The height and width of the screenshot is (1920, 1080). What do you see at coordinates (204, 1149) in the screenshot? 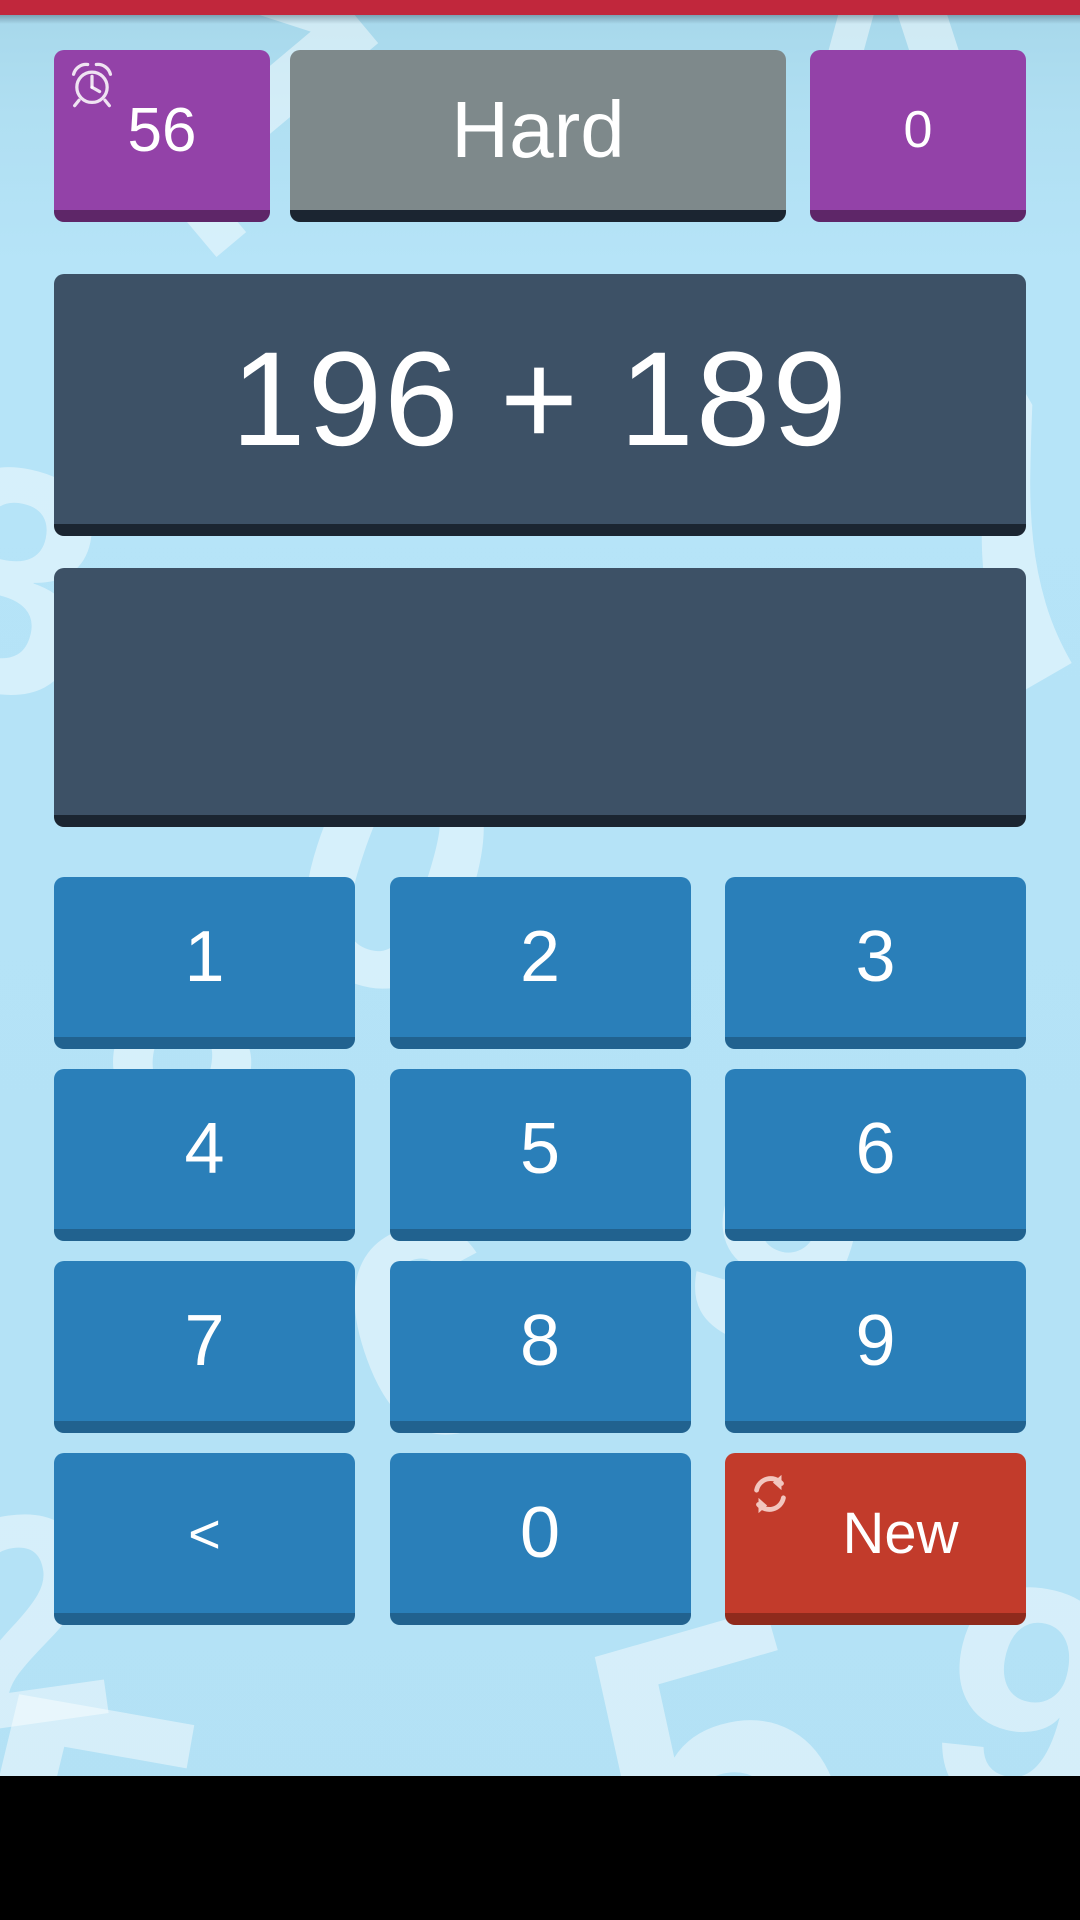
I see `key-label: 4` at bounding box center [204, 1149].